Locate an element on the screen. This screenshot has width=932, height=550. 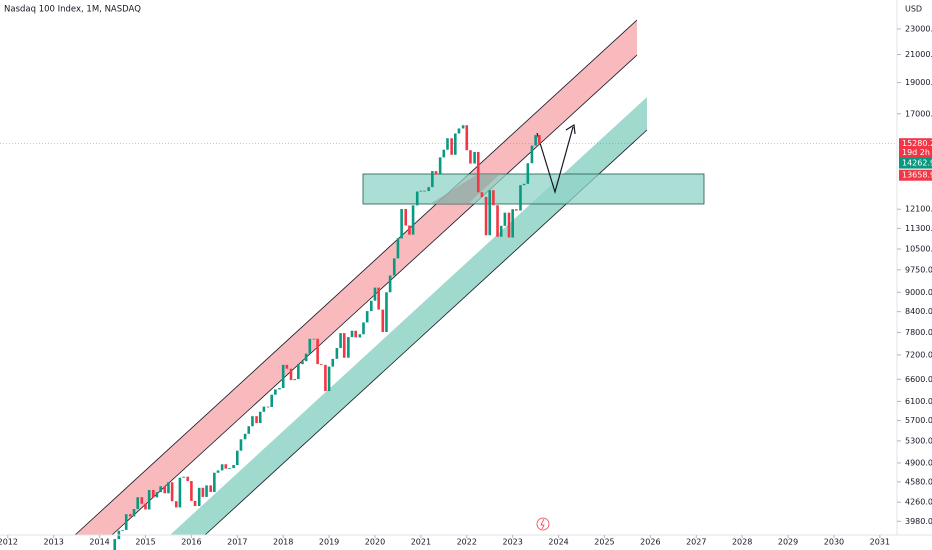
x-tick-label: 2026 is located at coordinates (650, 542).